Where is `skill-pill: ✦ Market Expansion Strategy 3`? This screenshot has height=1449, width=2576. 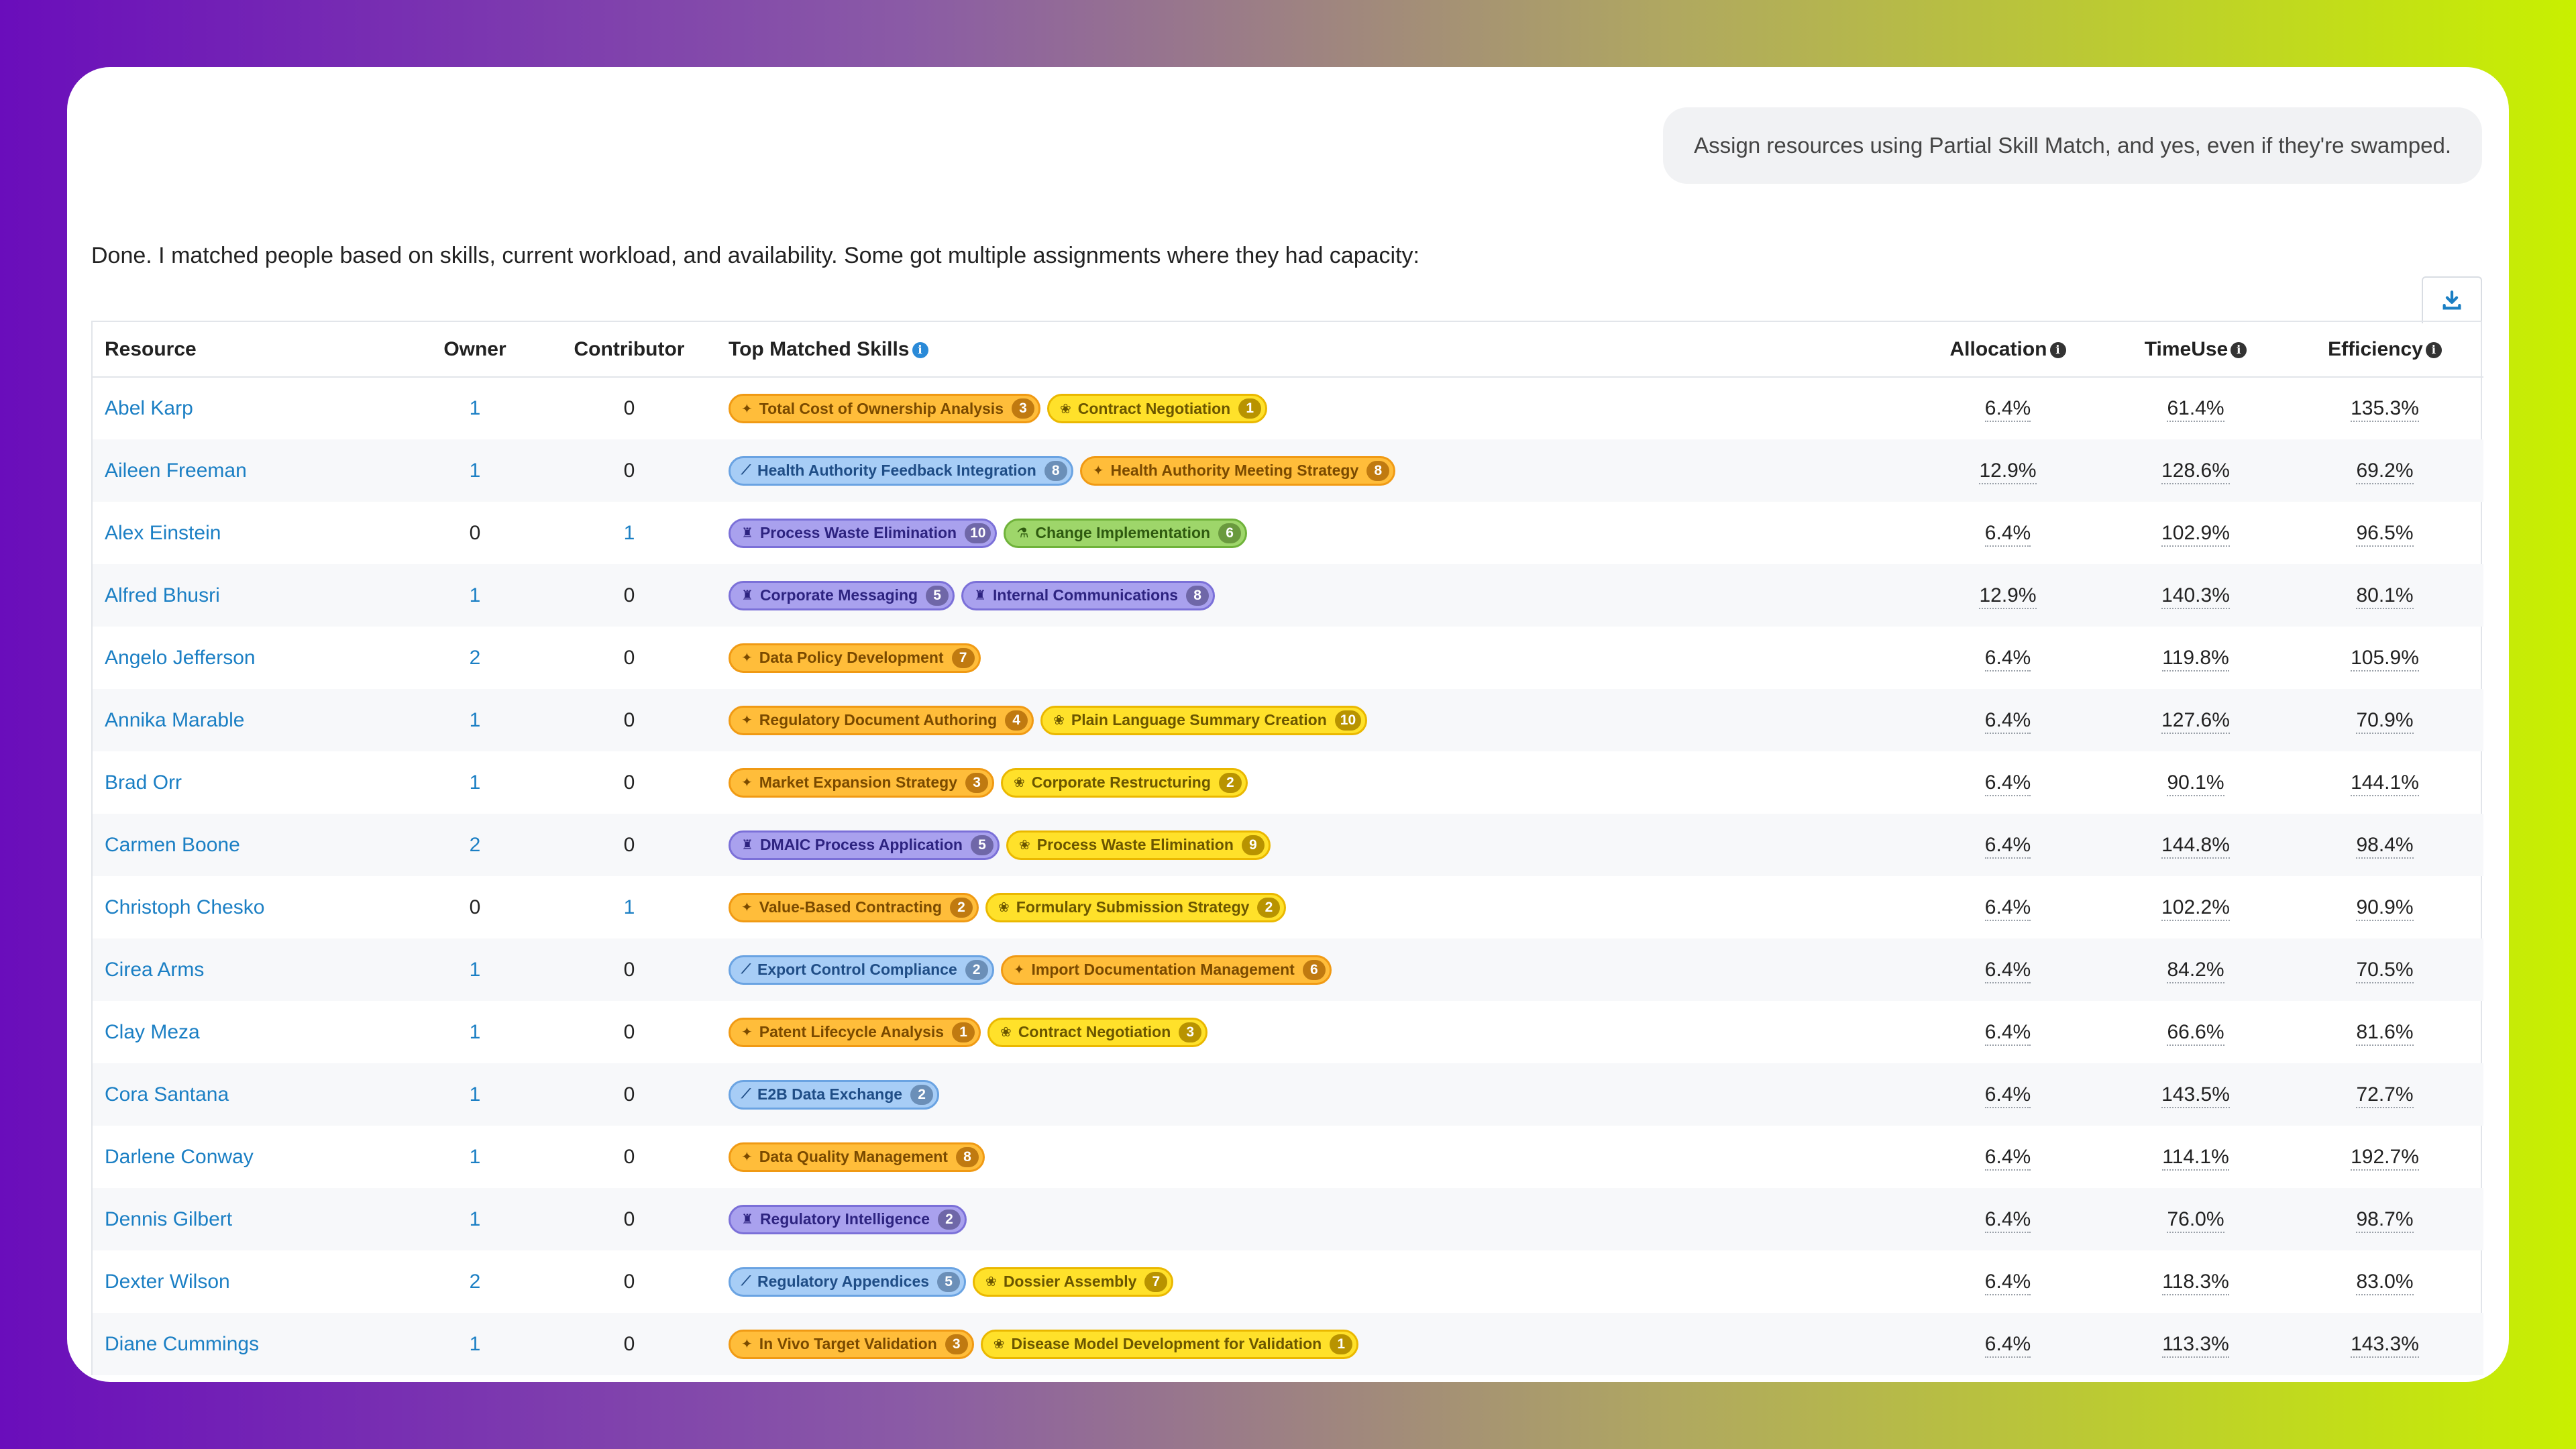 skill-pill: ✦ Market Expansion Strategy 3 is located at coordinates (862, 782).